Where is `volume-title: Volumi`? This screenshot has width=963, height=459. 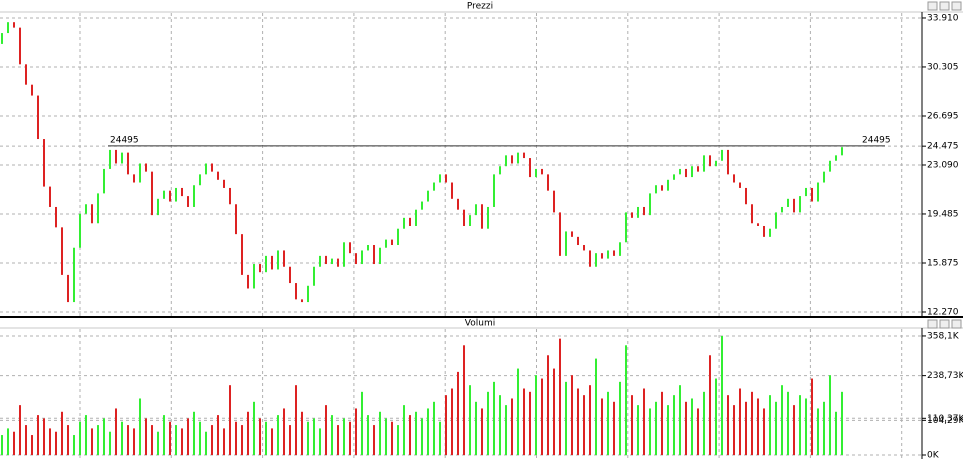 volume-title: Volumi is located at coordinates (480, 324).